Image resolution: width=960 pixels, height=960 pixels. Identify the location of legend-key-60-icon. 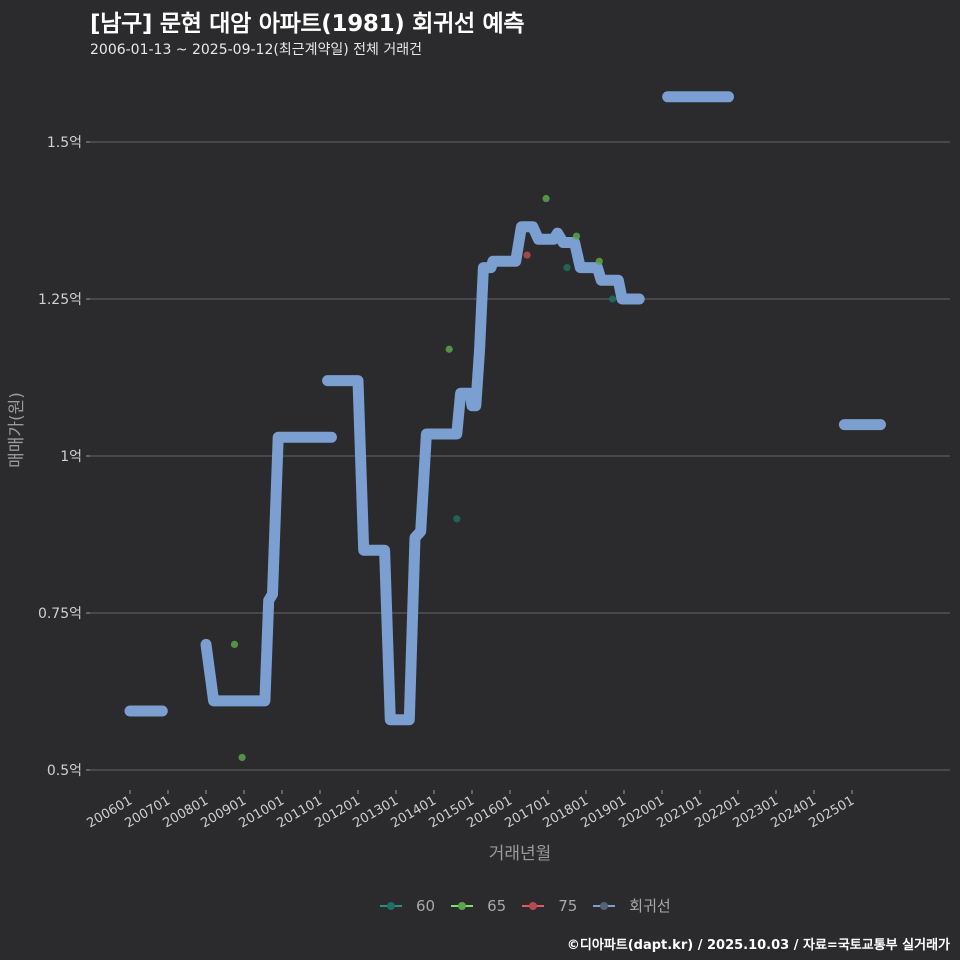
(391, 906).